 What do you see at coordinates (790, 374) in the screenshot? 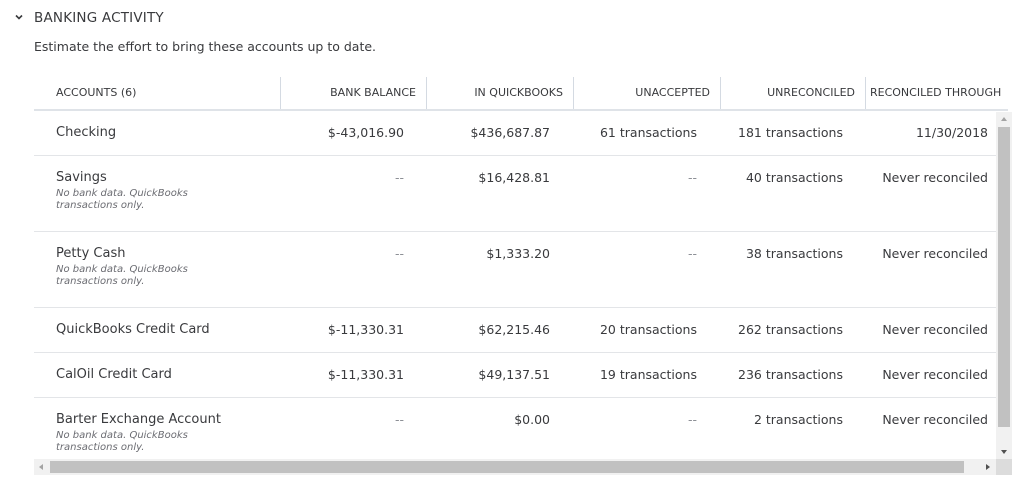
I see `unreconciled: 236 transactions` at bounding box center [790, 374].